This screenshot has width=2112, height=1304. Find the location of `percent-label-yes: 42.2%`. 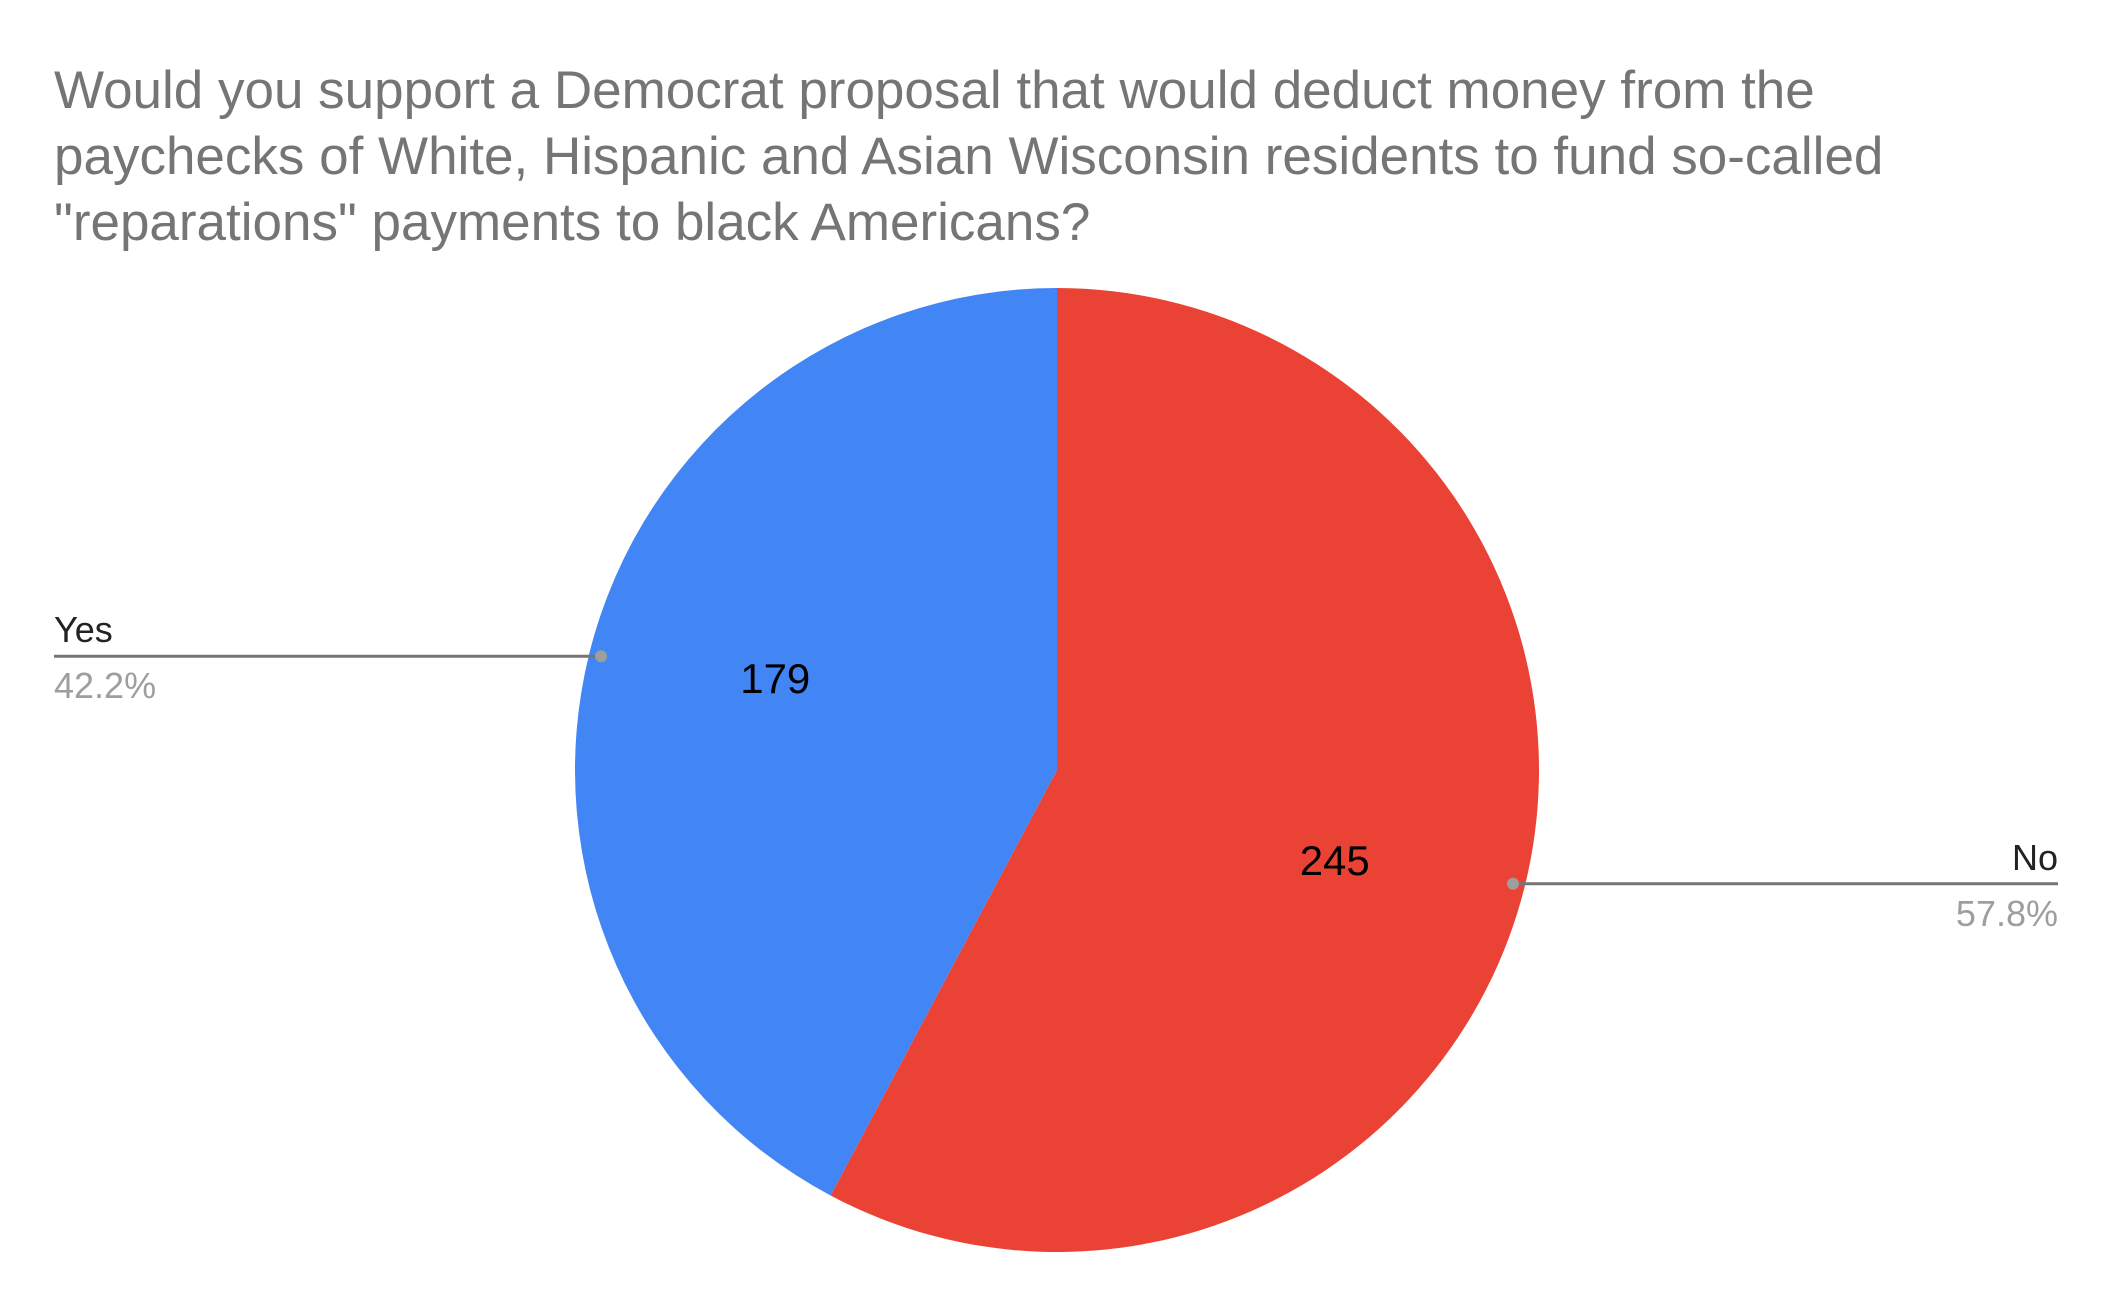

percent-label-yes: 42.2% is located at coordinates (105, 685).